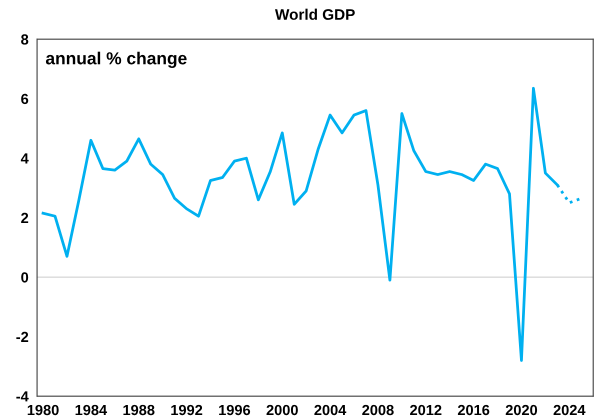 The height and width of the screenshot is (417, 598). Describe the element at coordinates (116, 60) in the screenshot. I see `annotation: annual % change` at that location.